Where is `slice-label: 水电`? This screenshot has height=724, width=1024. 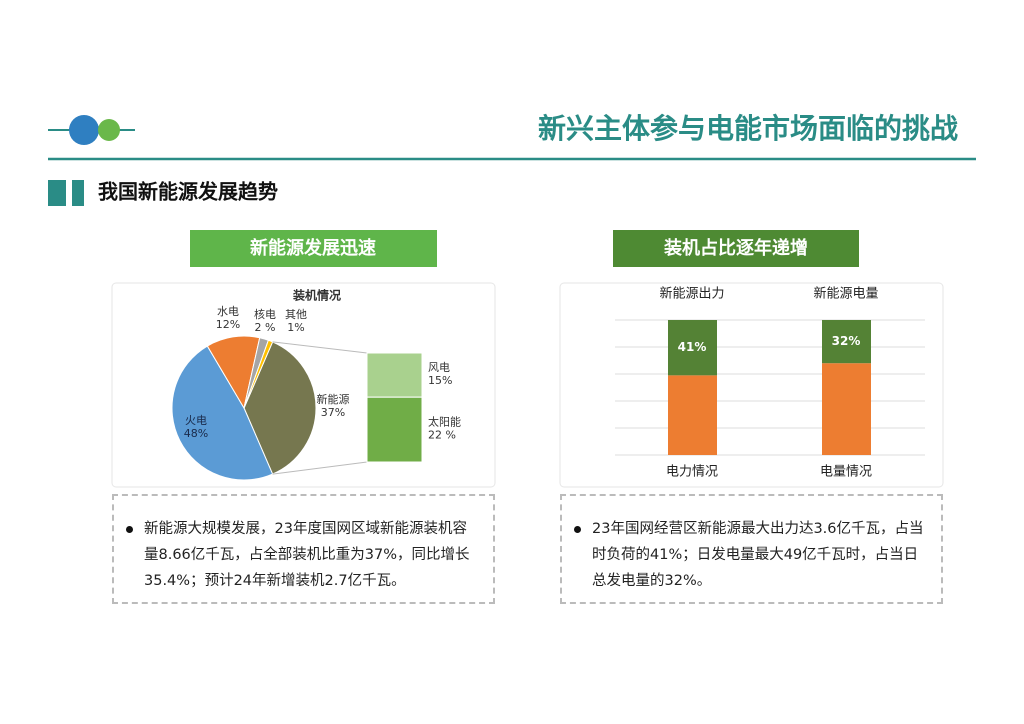 slice-label: 水电 is located at coordinates (228, 311).